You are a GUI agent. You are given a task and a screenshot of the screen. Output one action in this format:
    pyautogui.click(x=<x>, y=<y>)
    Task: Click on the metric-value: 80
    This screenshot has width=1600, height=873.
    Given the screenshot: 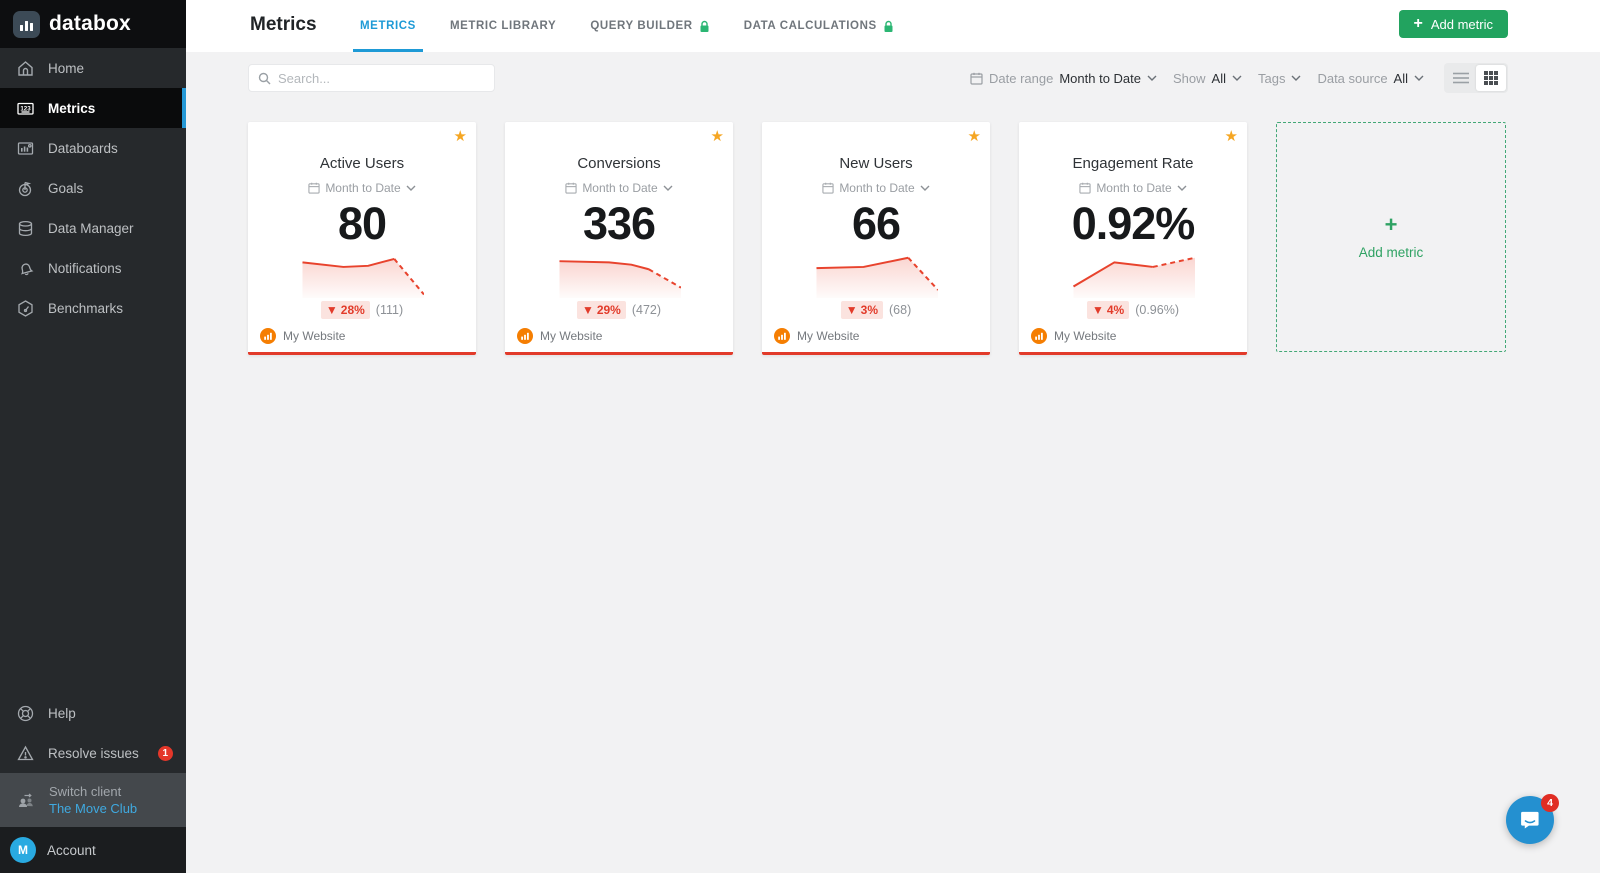 What is the action you would take?
    pyautogui.click(x=362, y=223)
    